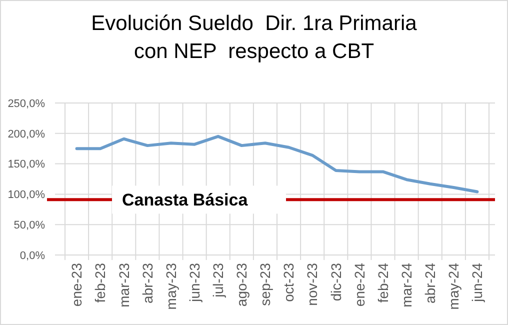 The image size is (508, 325). I want to click on x-tick-label: jul-23, so click(218, 280).